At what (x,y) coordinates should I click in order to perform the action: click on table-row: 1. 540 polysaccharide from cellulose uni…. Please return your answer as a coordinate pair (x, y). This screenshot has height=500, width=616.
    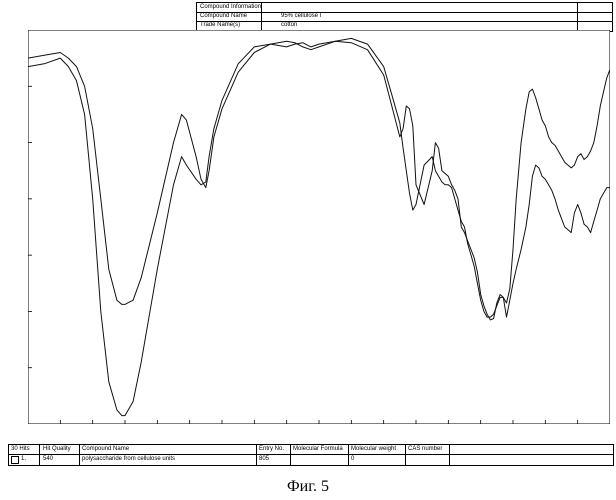
    Looking at the image, I should click on (311, 459).